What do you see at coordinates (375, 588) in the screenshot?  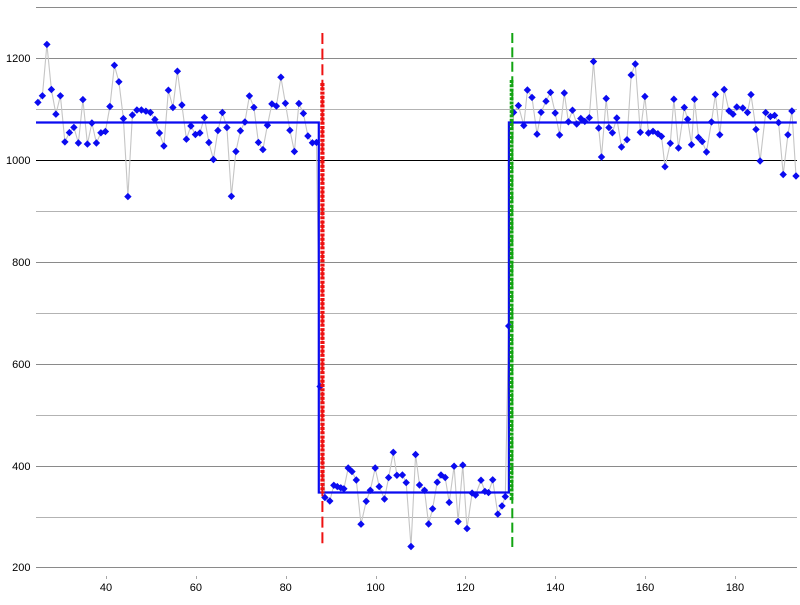 I see `svg-text: 100` at bounding box center [375, 588].